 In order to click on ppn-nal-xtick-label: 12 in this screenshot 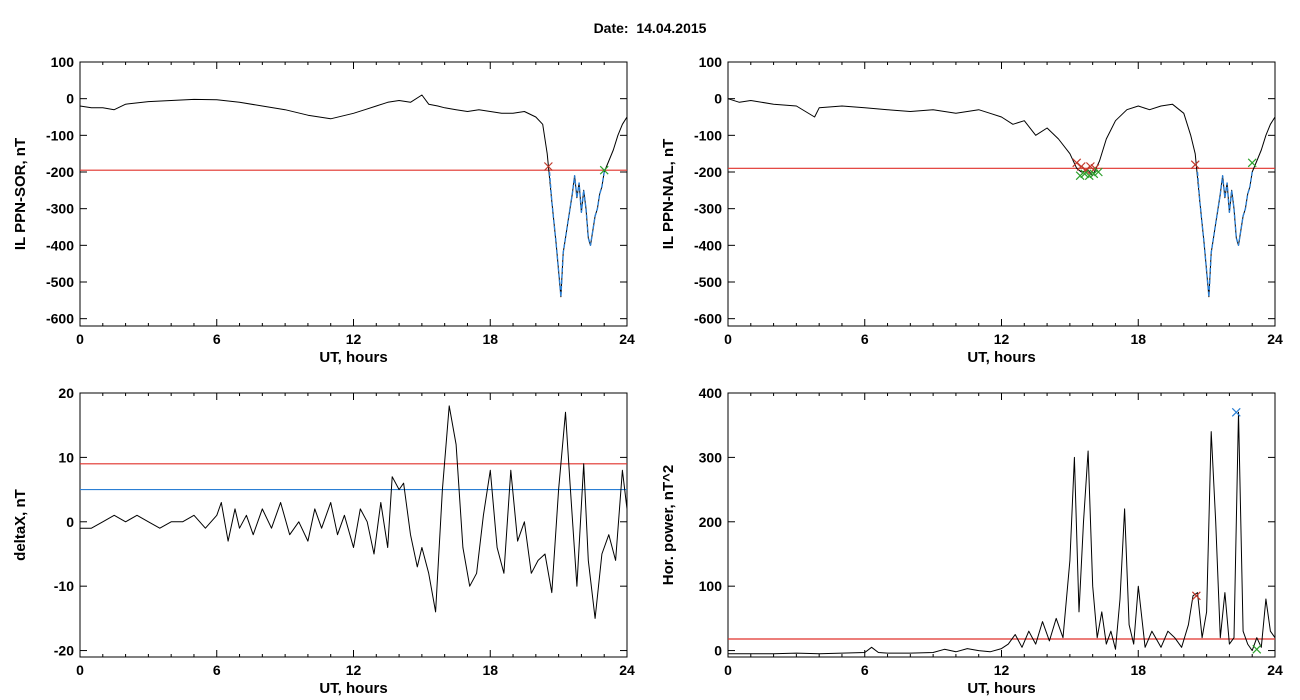, I will do `click(1002, 339)`.